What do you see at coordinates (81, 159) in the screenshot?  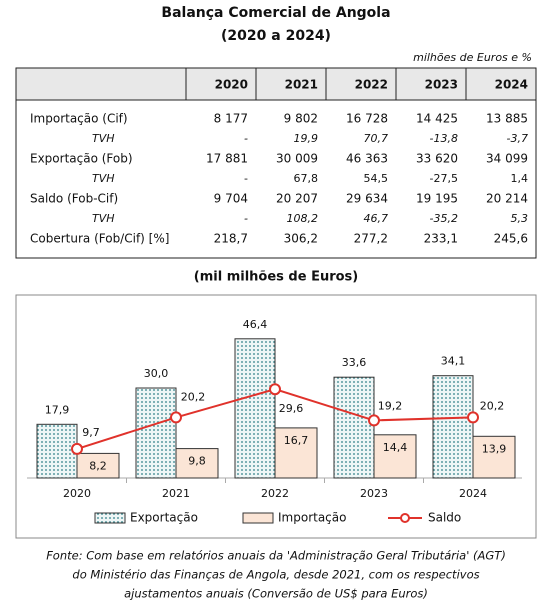 I see `row-label: Exportação (Fob)` at bounding box center [81, 159].